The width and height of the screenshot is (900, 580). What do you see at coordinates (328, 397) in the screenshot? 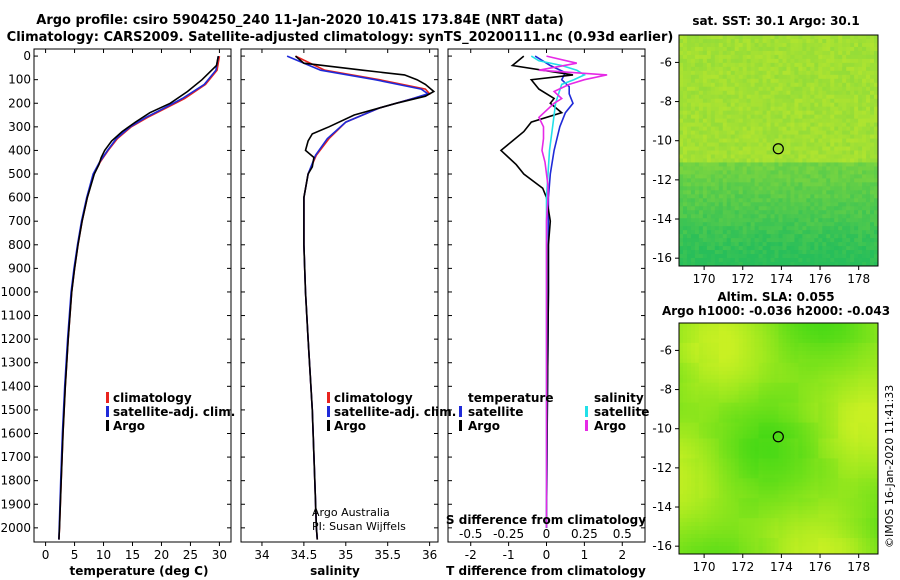
I see `legend-swatch-climatology` at bounding box center [328, 397].